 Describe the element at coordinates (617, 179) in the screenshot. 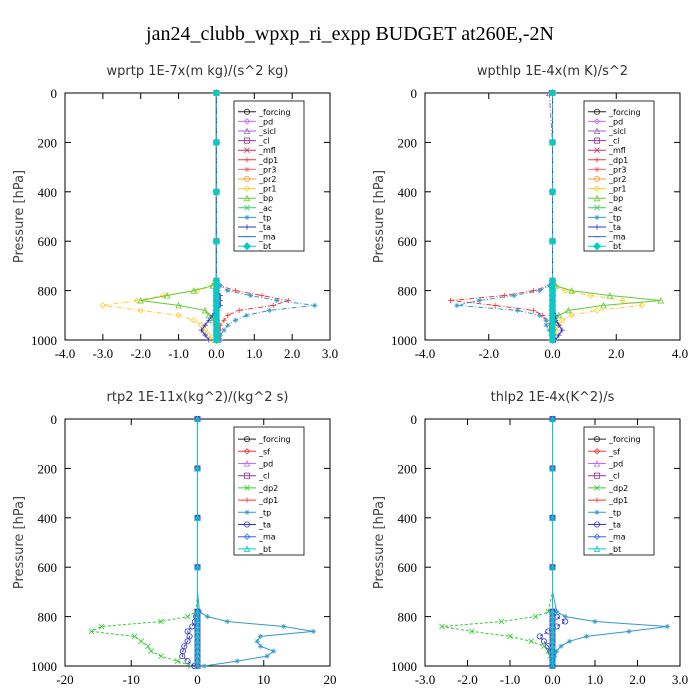

I see `legend-label: _pr2` at that location.